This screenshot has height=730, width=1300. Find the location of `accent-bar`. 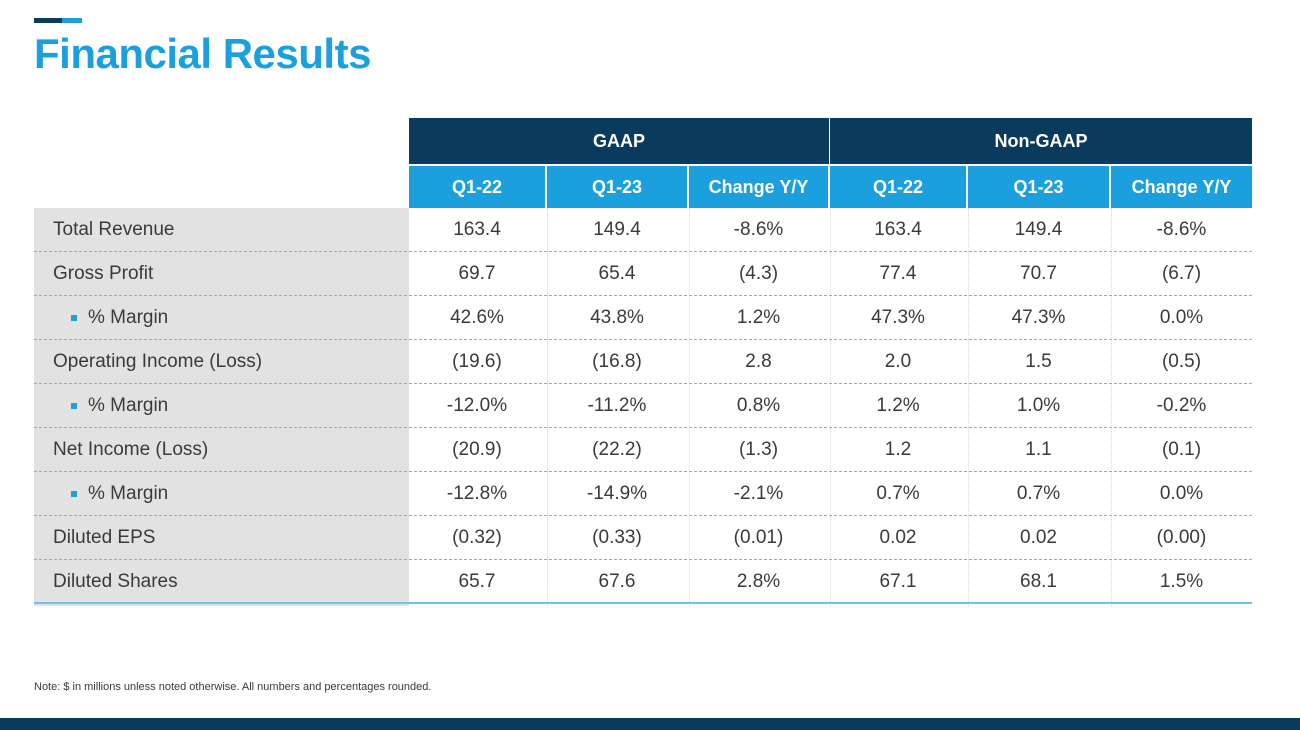

accent-bar is located at coordinates (58, 20).